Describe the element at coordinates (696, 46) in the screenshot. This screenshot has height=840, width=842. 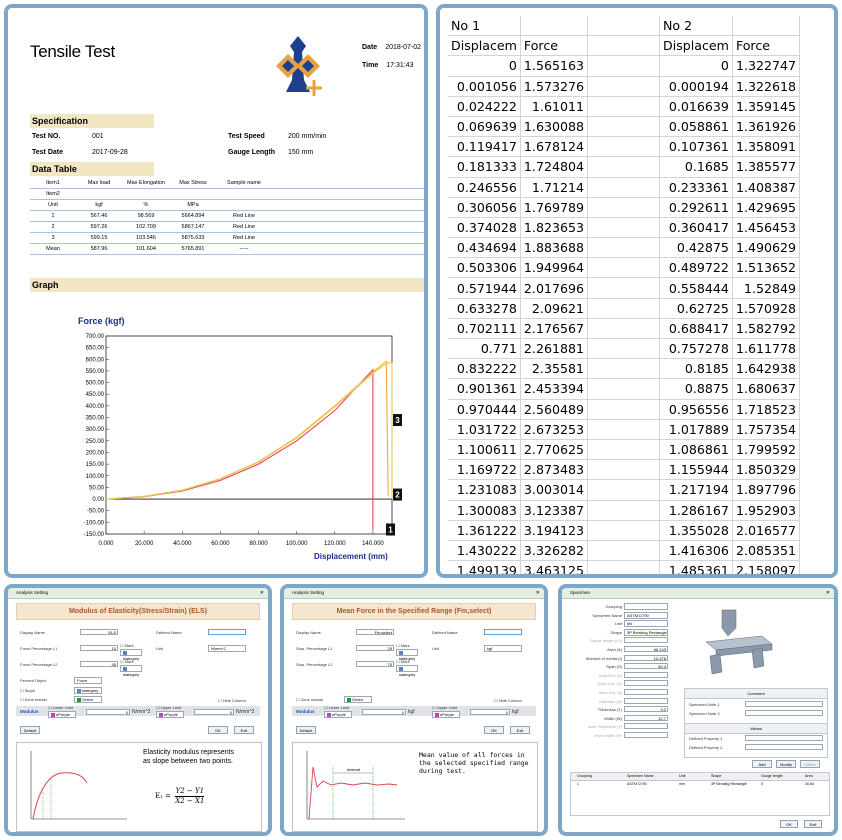
I see `sheet-cell: Displacem` at that location.